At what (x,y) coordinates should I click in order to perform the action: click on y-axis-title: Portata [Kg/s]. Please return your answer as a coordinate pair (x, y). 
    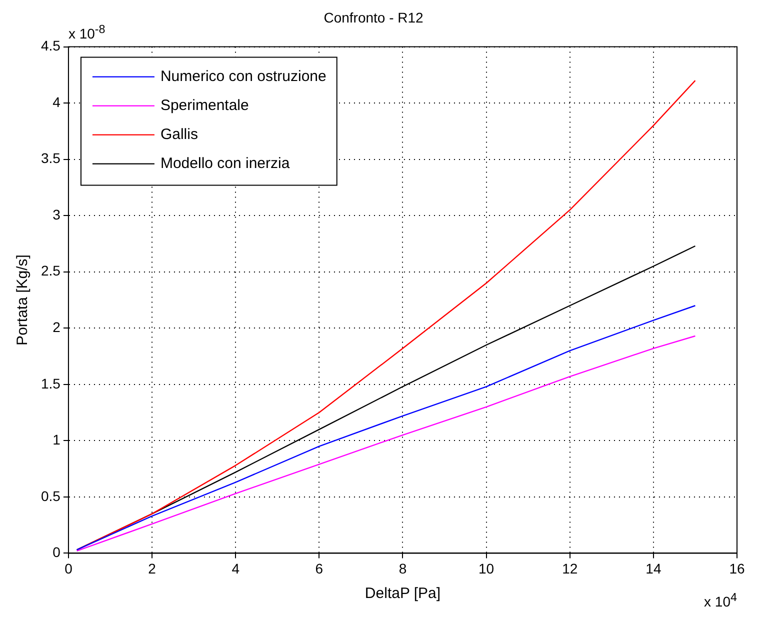
    Looking at the image, I should click on (23, 300).